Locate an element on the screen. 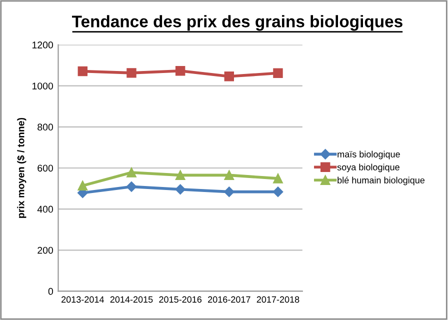 The width and height of the screenshot is (448, 320). y-tick-label: 1000 is located at coordinates (42, 86).